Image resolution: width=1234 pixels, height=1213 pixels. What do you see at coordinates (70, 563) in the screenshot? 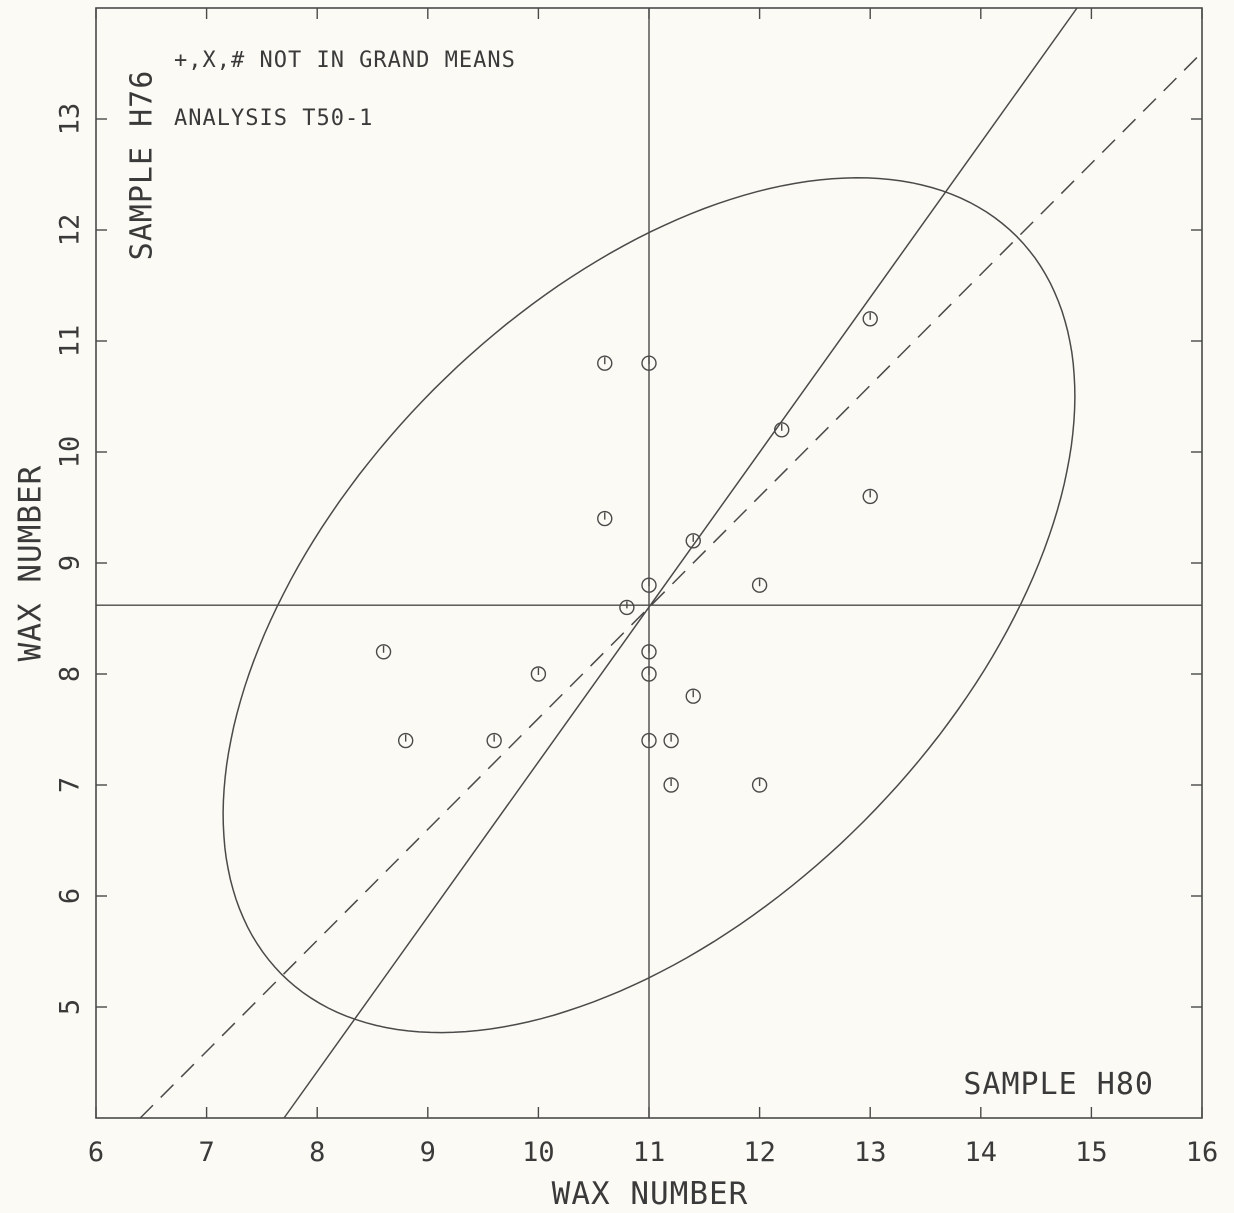
I see `y-tick-label: 9` at bounding box center [70, 563].